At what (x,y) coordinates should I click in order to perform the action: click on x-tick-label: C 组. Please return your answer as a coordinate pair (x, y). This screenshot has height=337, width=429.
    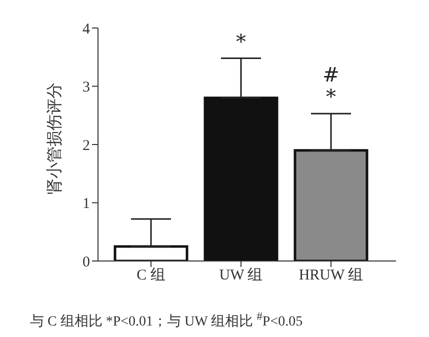
    Looking at the image, I should click on (151, 275).